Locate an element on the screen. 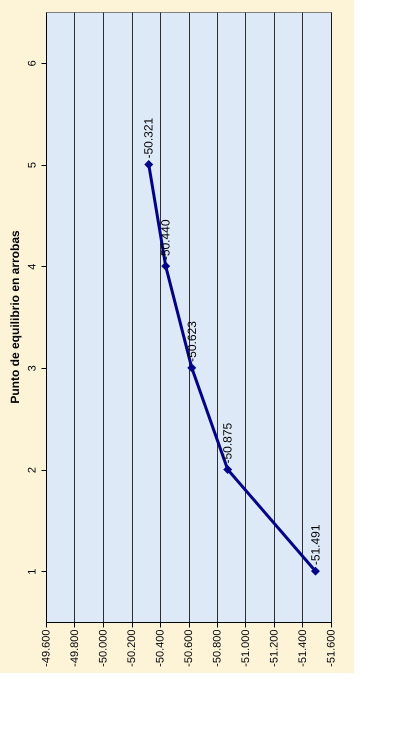  x-tick-label: -50.800 is located at coordinates (218, 648).